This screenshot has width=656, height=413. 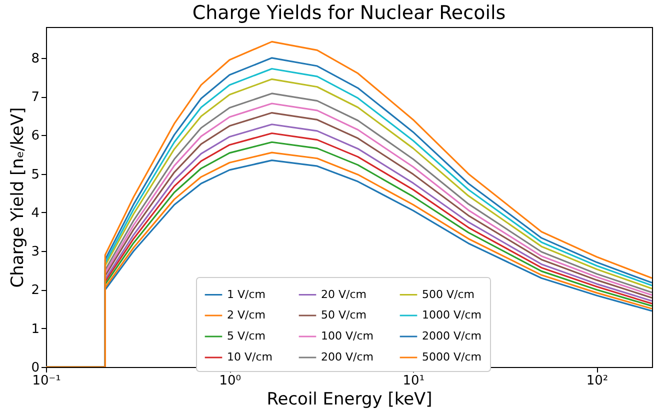 What do you see at coordinates (448, 294) in the screenshot?
I see `legend-label: 500 V/cm` at bounding box center [448, 294].